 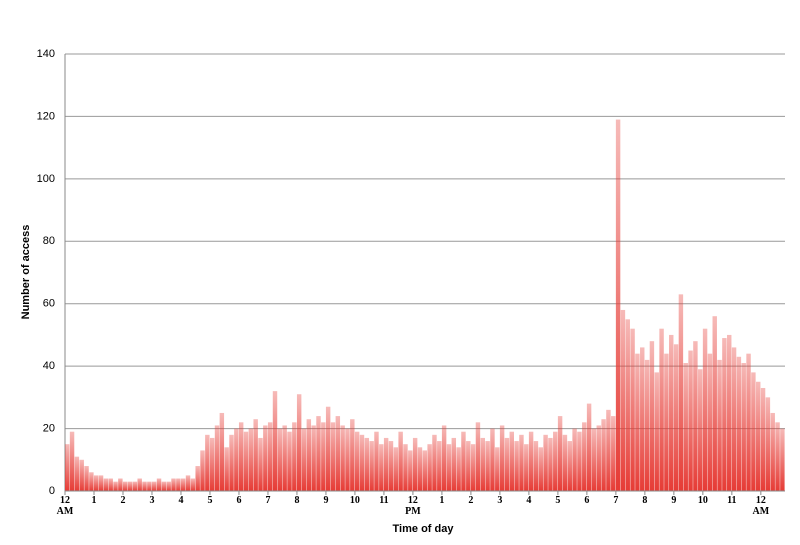 I want to click on x-tick-label: 8, so click(x=297, y=500).